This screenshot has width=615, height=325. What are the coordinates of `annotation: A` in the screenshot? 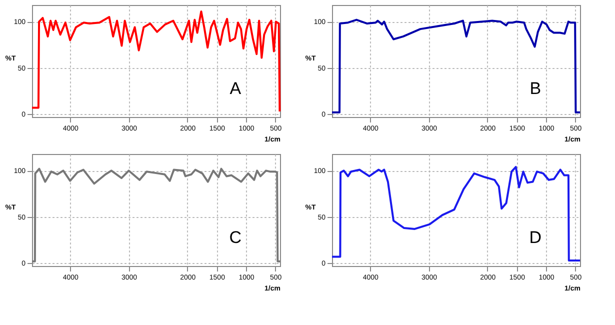 It's located at (236, 88).